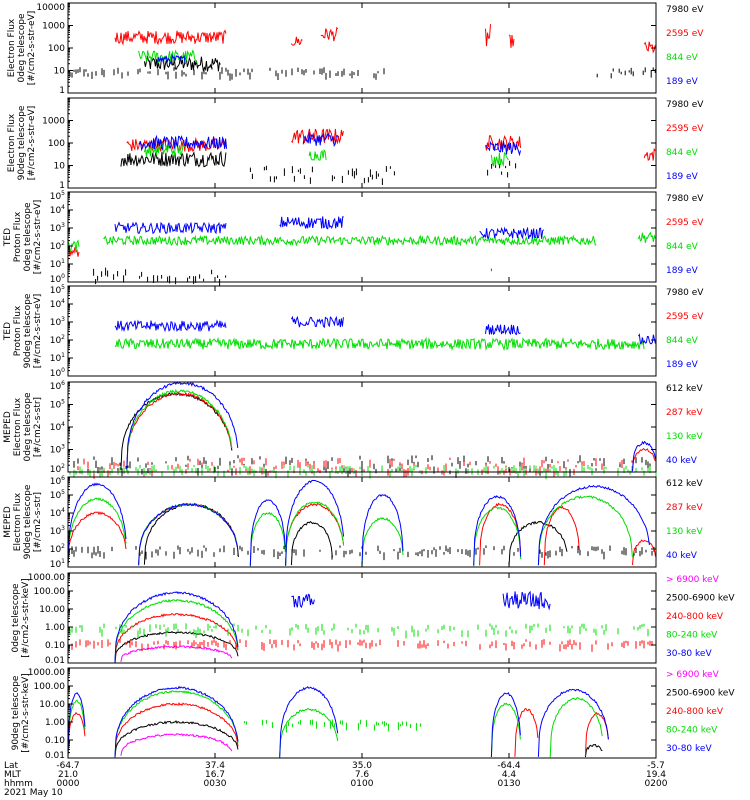  Describe the element at coordinates (57, 405) in the screenshot. I see `ytick-label-5-3: 10⁵` at that location.